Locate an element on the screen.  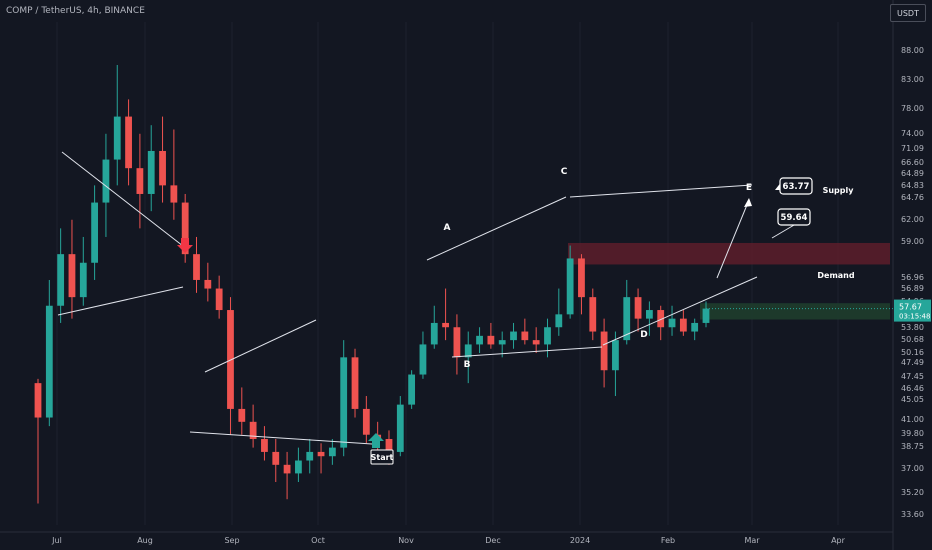
demand-zone is located at coordinates (795, 311).